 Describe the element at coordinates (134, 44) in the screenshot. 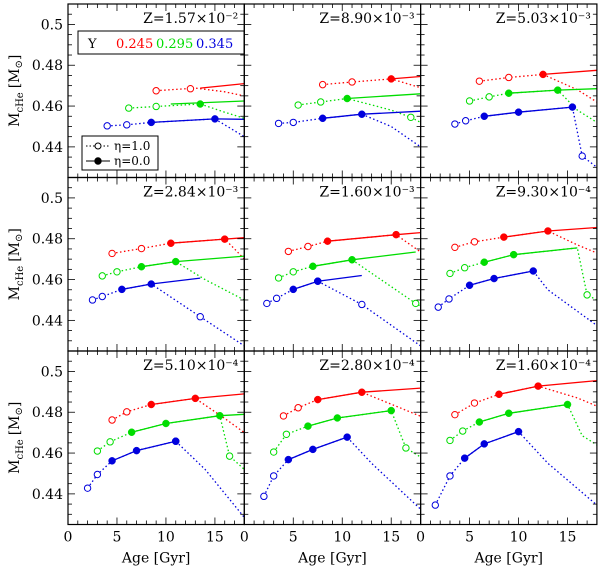

I see `legend-y-value: 0.245` at that location.